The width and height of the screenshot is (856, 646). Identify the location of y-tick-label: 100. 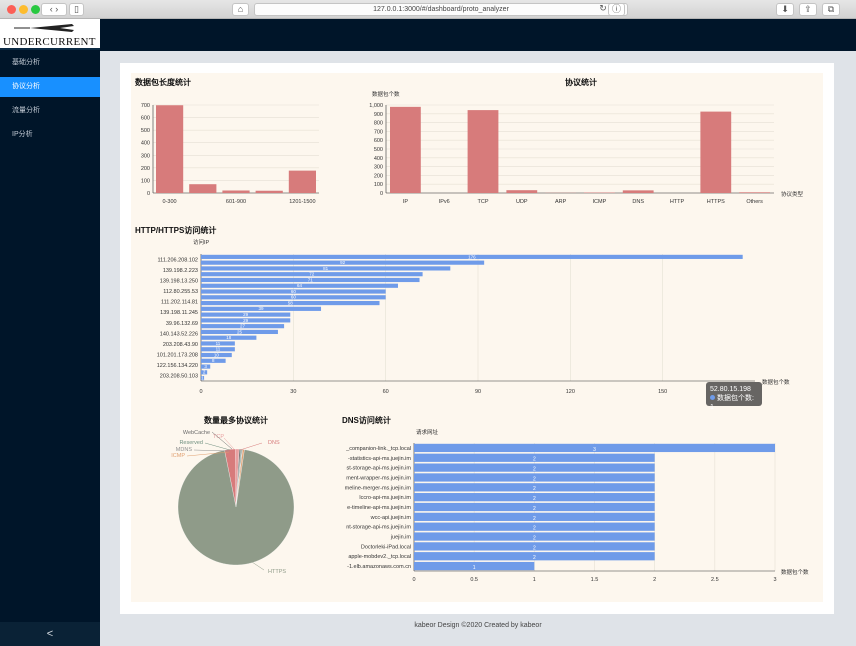
(378, 185).